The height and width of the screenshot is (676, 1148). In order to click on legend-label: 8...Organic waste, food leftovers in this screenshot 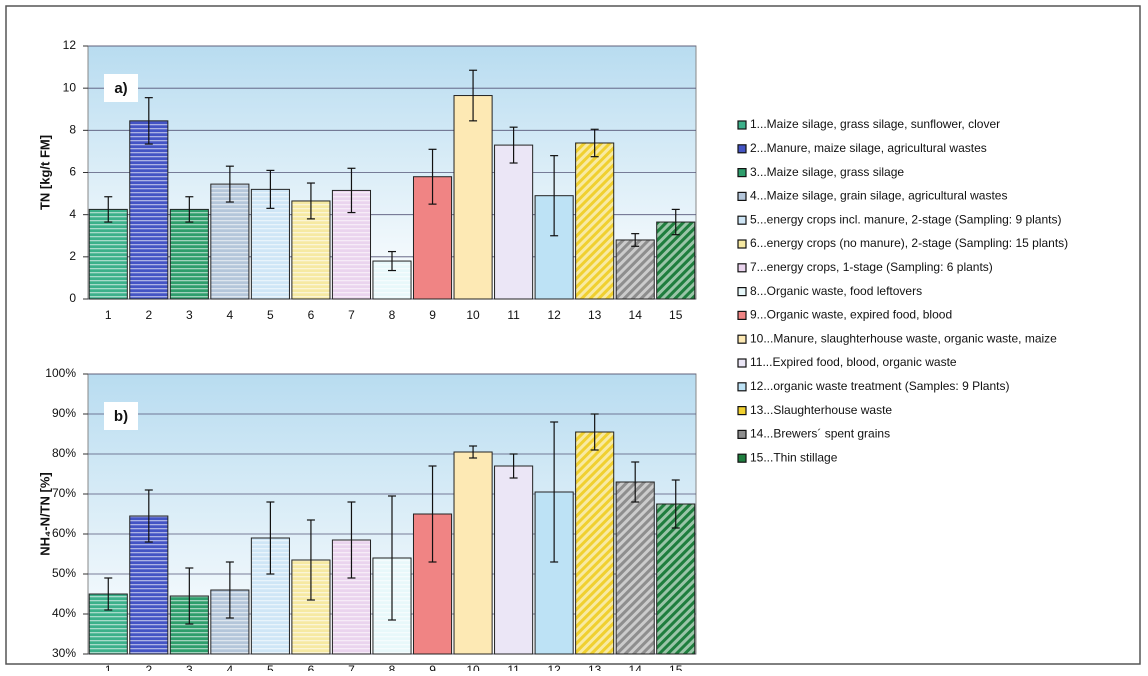, I will do `click(836, 291)`.